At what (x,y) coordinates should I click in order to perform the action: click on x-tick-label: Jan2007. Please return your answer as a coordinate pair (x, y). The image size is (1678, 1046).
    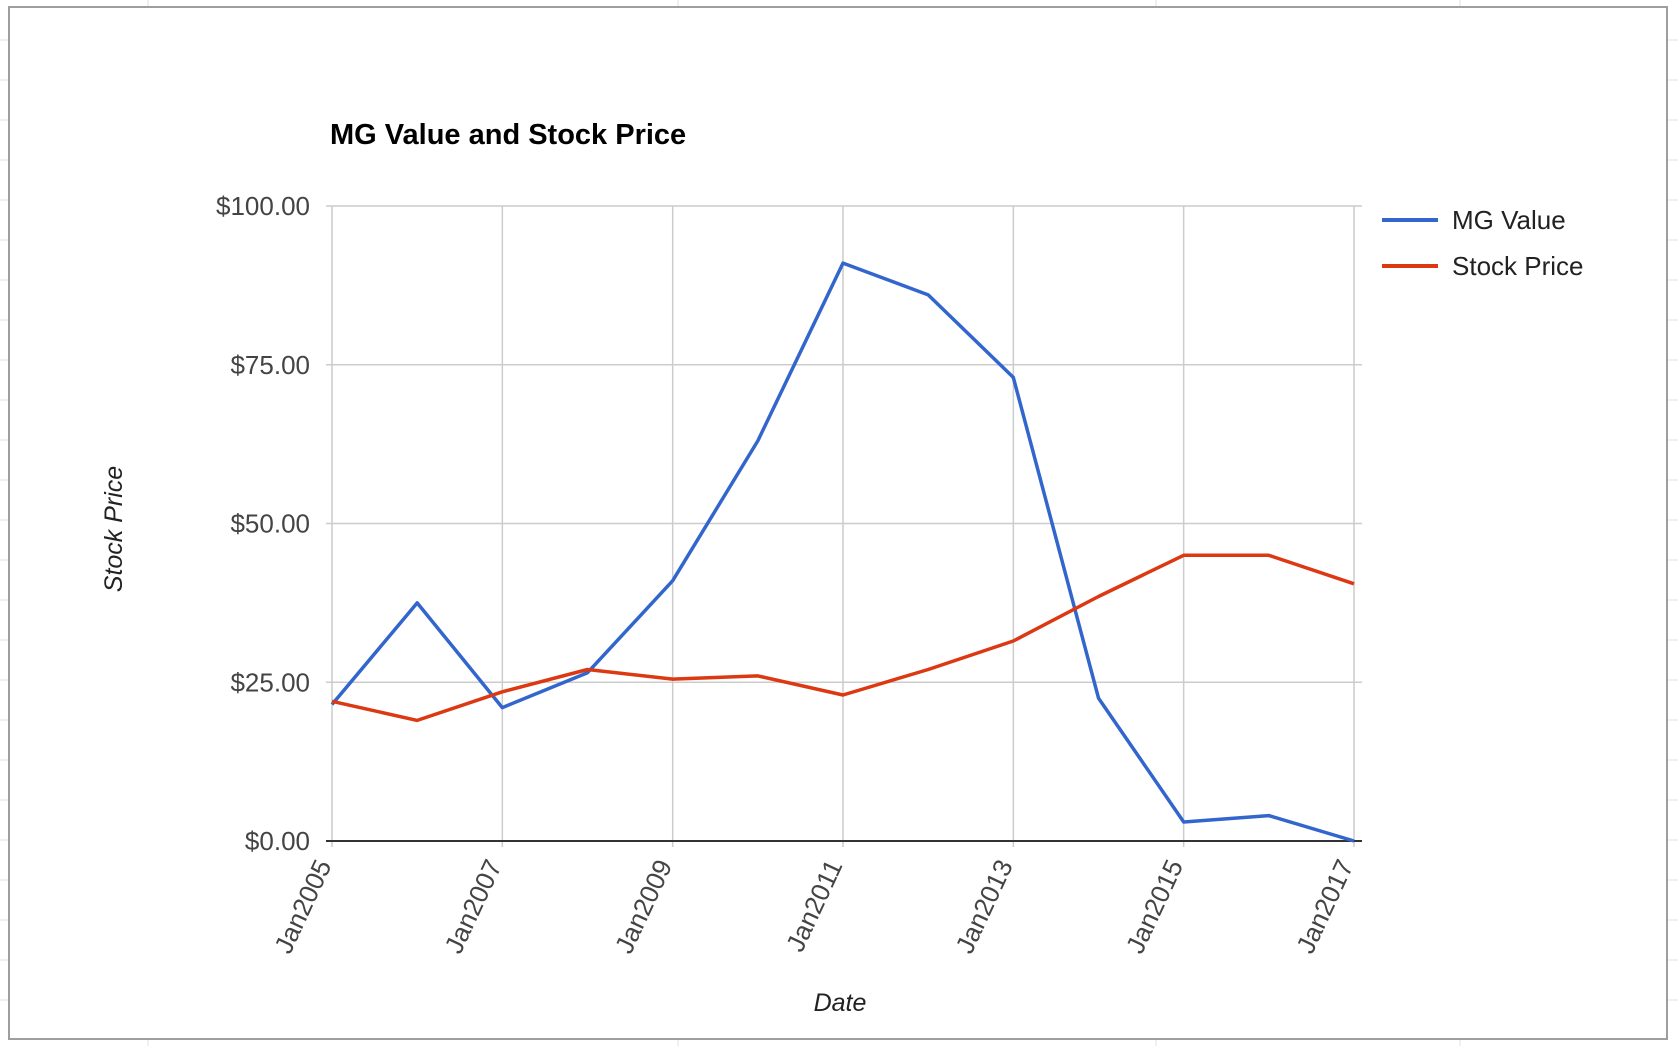
    Looking at the image, I should click on (472, 906).